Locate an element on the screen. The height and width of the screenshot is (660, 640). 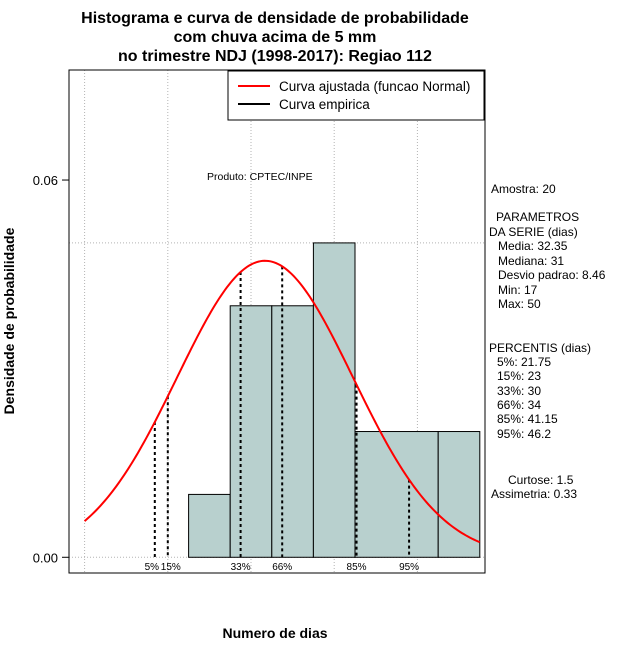
percentile-labels: 5% 15% 33% 66% 85% 95% is located at coordinates (282, 567).